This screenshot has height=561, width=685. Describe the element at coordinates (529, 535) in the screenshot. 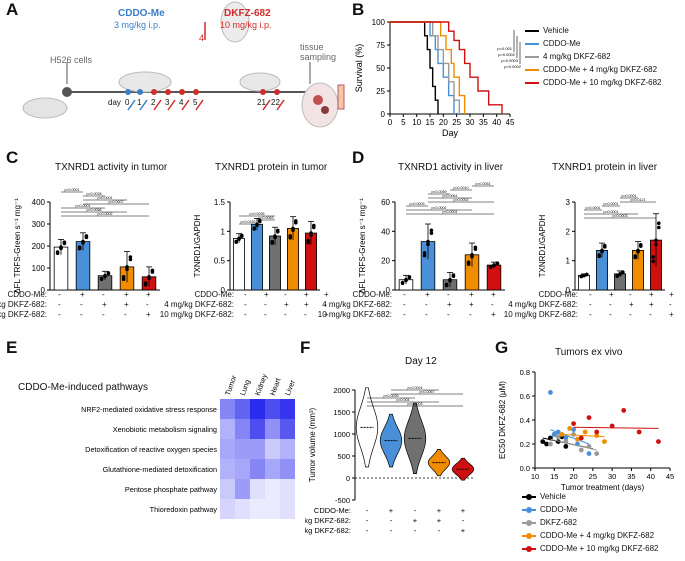

I see `legend-dot` at that location.